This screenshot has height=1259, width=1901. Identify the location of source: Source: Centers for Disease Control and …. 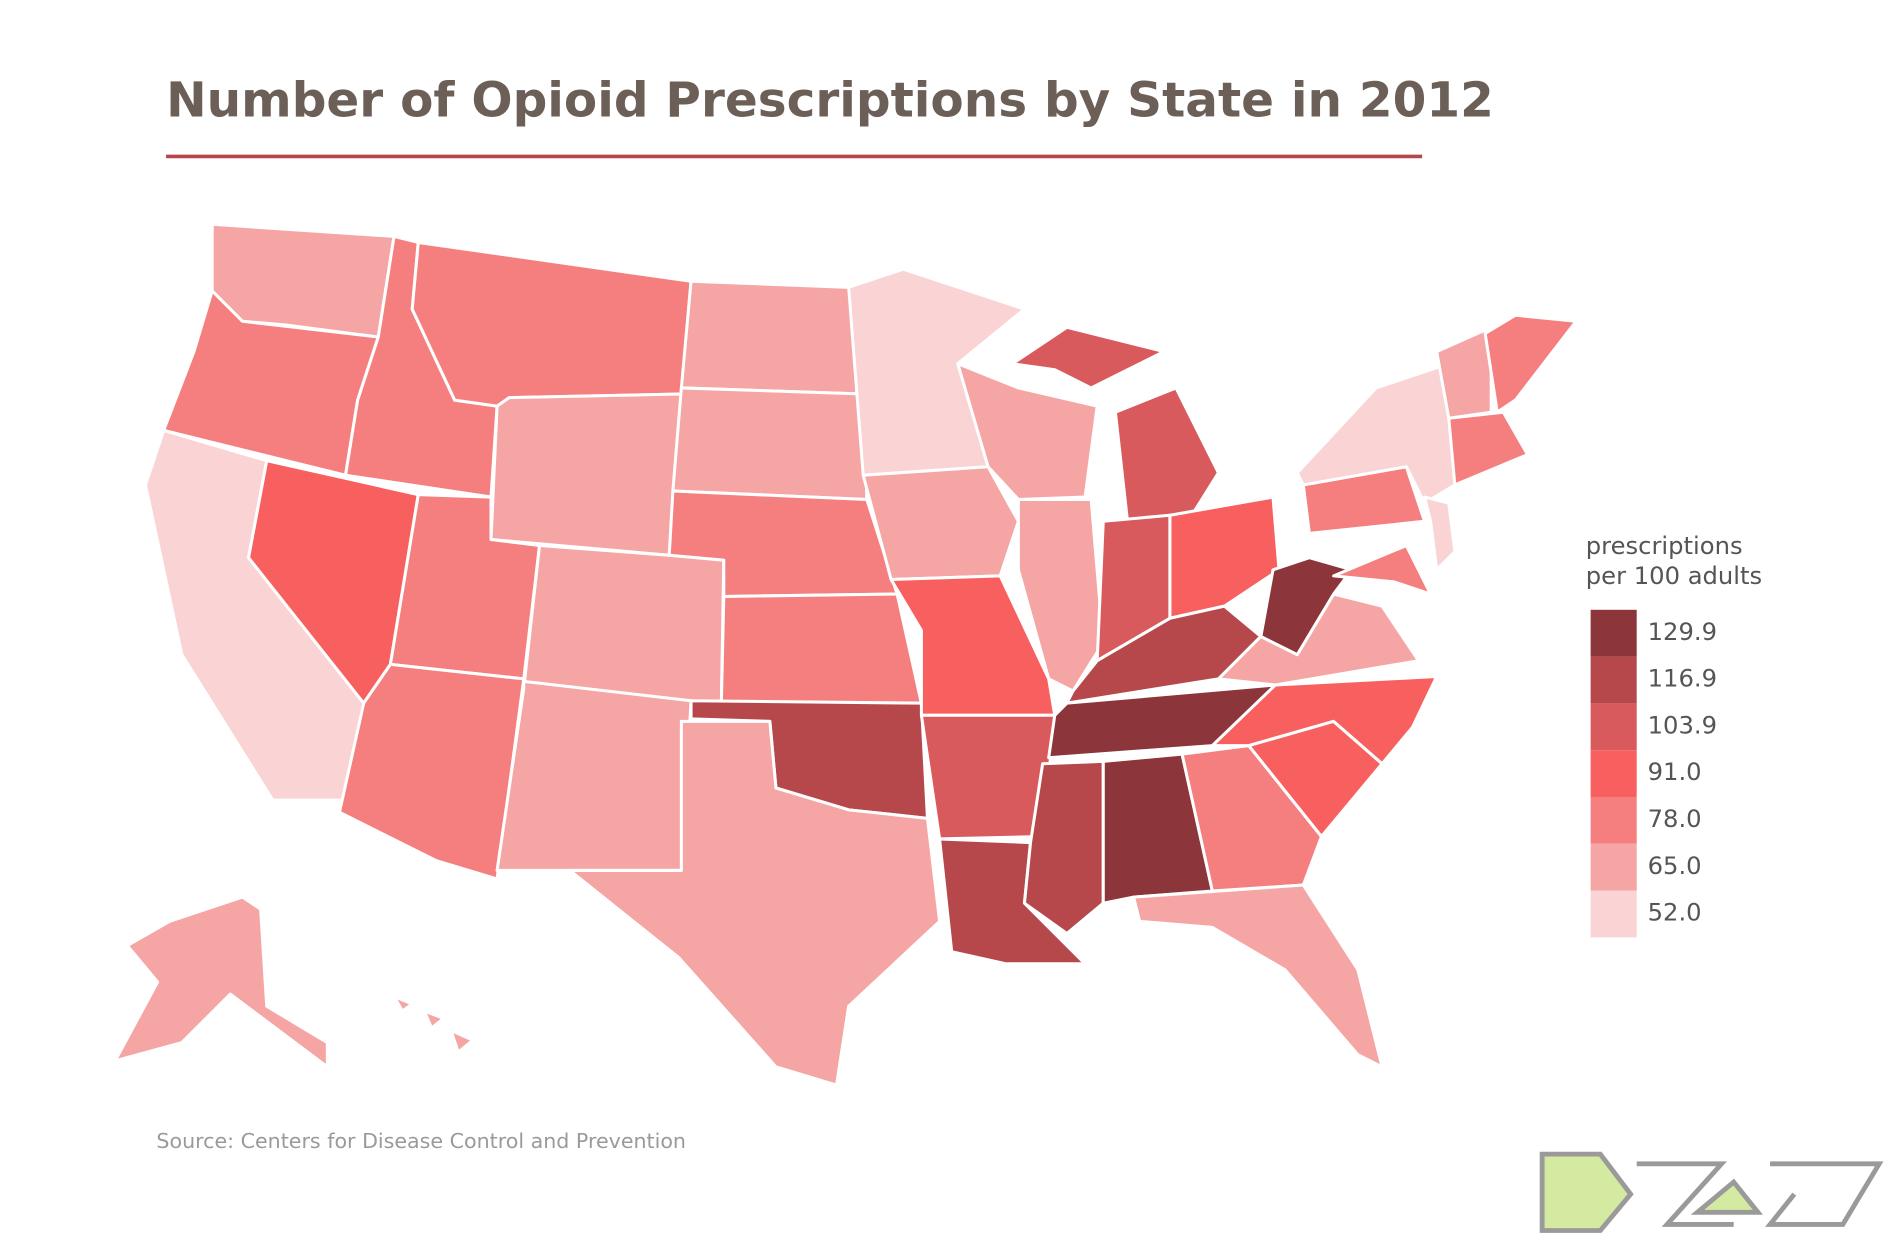
(421, 1141).